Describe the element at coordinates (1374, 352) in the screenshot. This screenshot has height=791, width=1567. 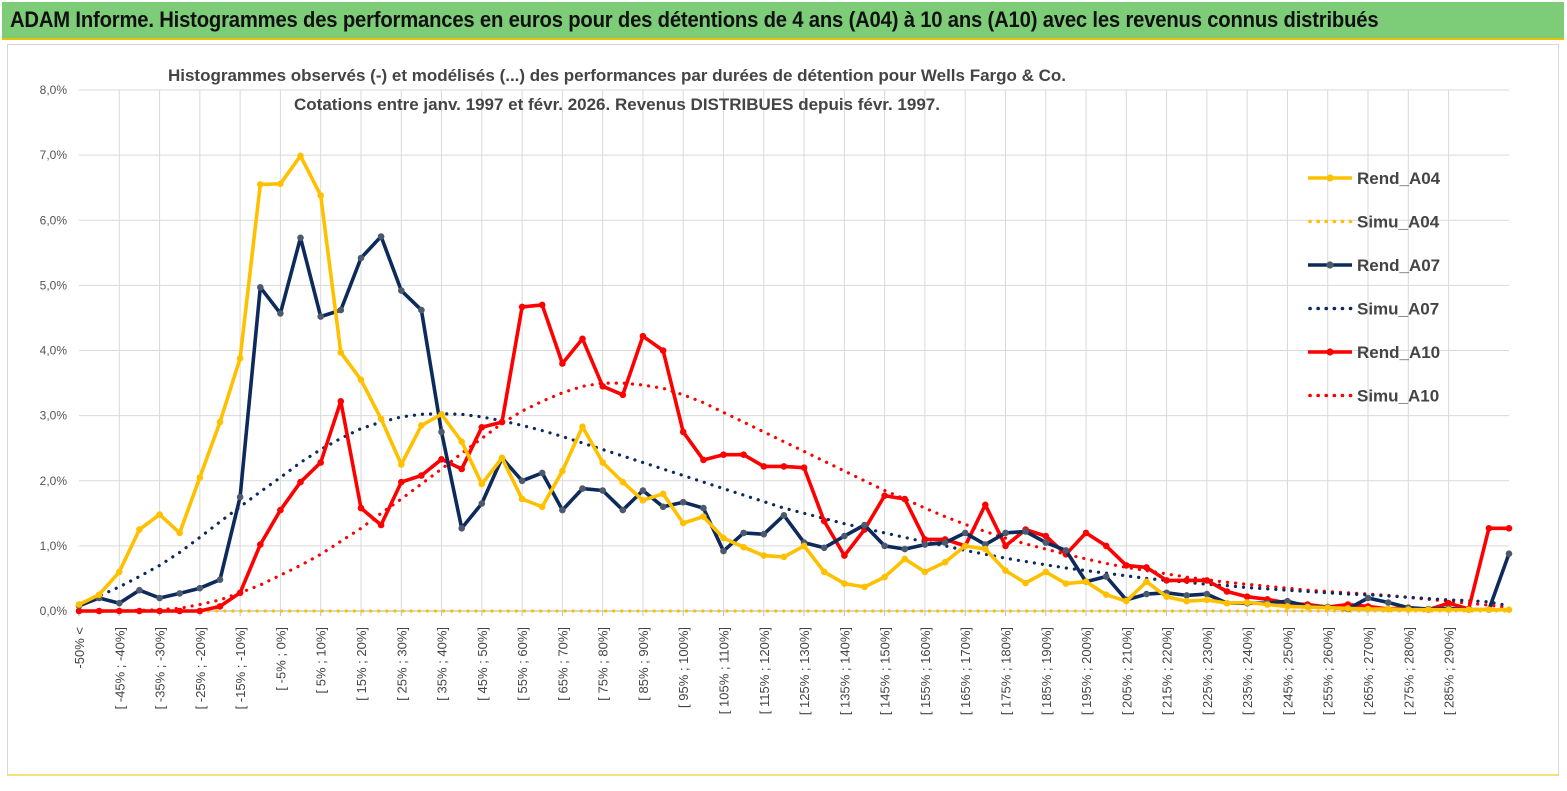
I see `legend-item-rend-a10: Rend_A10` at that location.